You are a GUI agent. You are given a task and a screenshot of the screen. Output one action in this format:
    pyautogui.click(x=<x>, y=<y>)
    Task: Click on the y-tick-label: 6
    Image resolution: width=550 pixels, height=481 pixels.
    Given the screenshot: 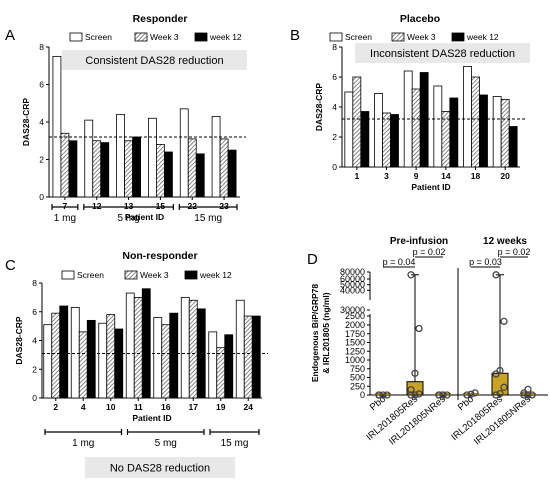 What is the action you would take?
    pyautogui.click(x=41, y=85)
    